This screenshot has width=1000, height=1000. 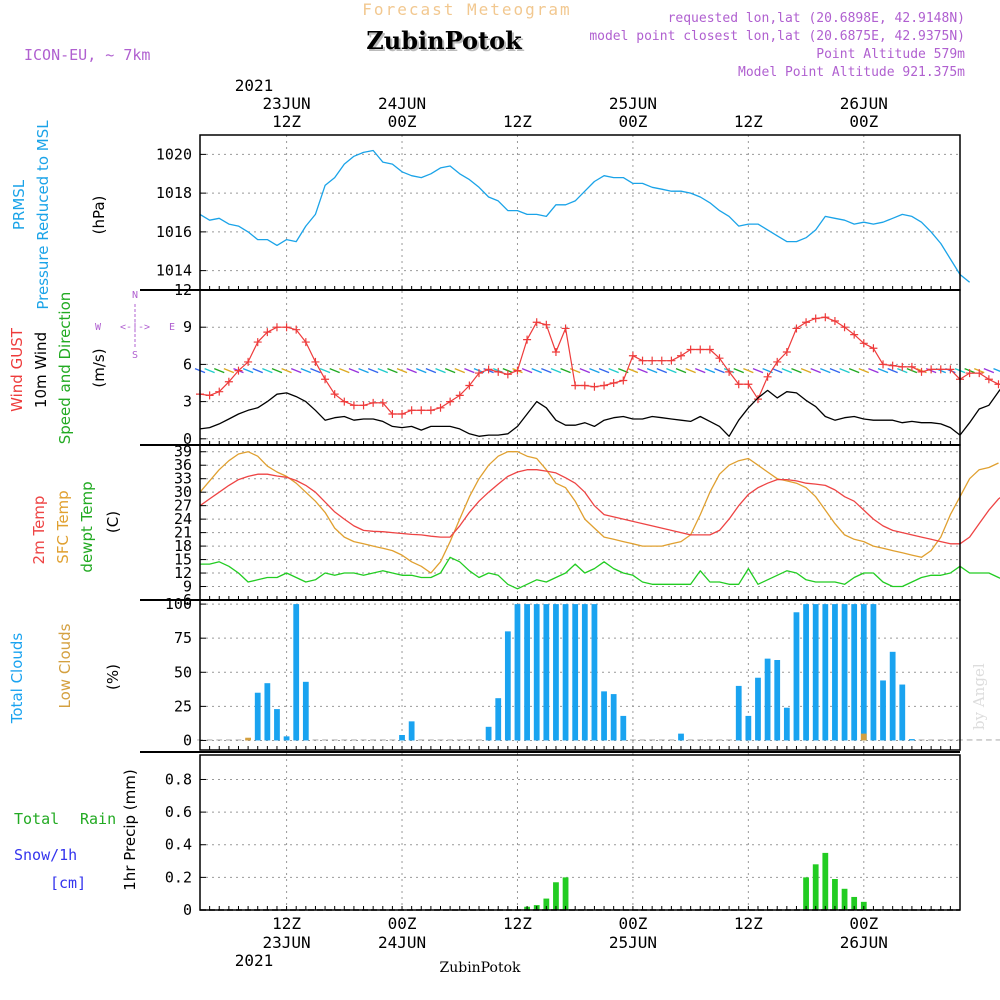 What do you see at coordinates (87, 526) in the screenshot?
I see `dew-label: dewpt Temp` at bounding box center [87, 526].